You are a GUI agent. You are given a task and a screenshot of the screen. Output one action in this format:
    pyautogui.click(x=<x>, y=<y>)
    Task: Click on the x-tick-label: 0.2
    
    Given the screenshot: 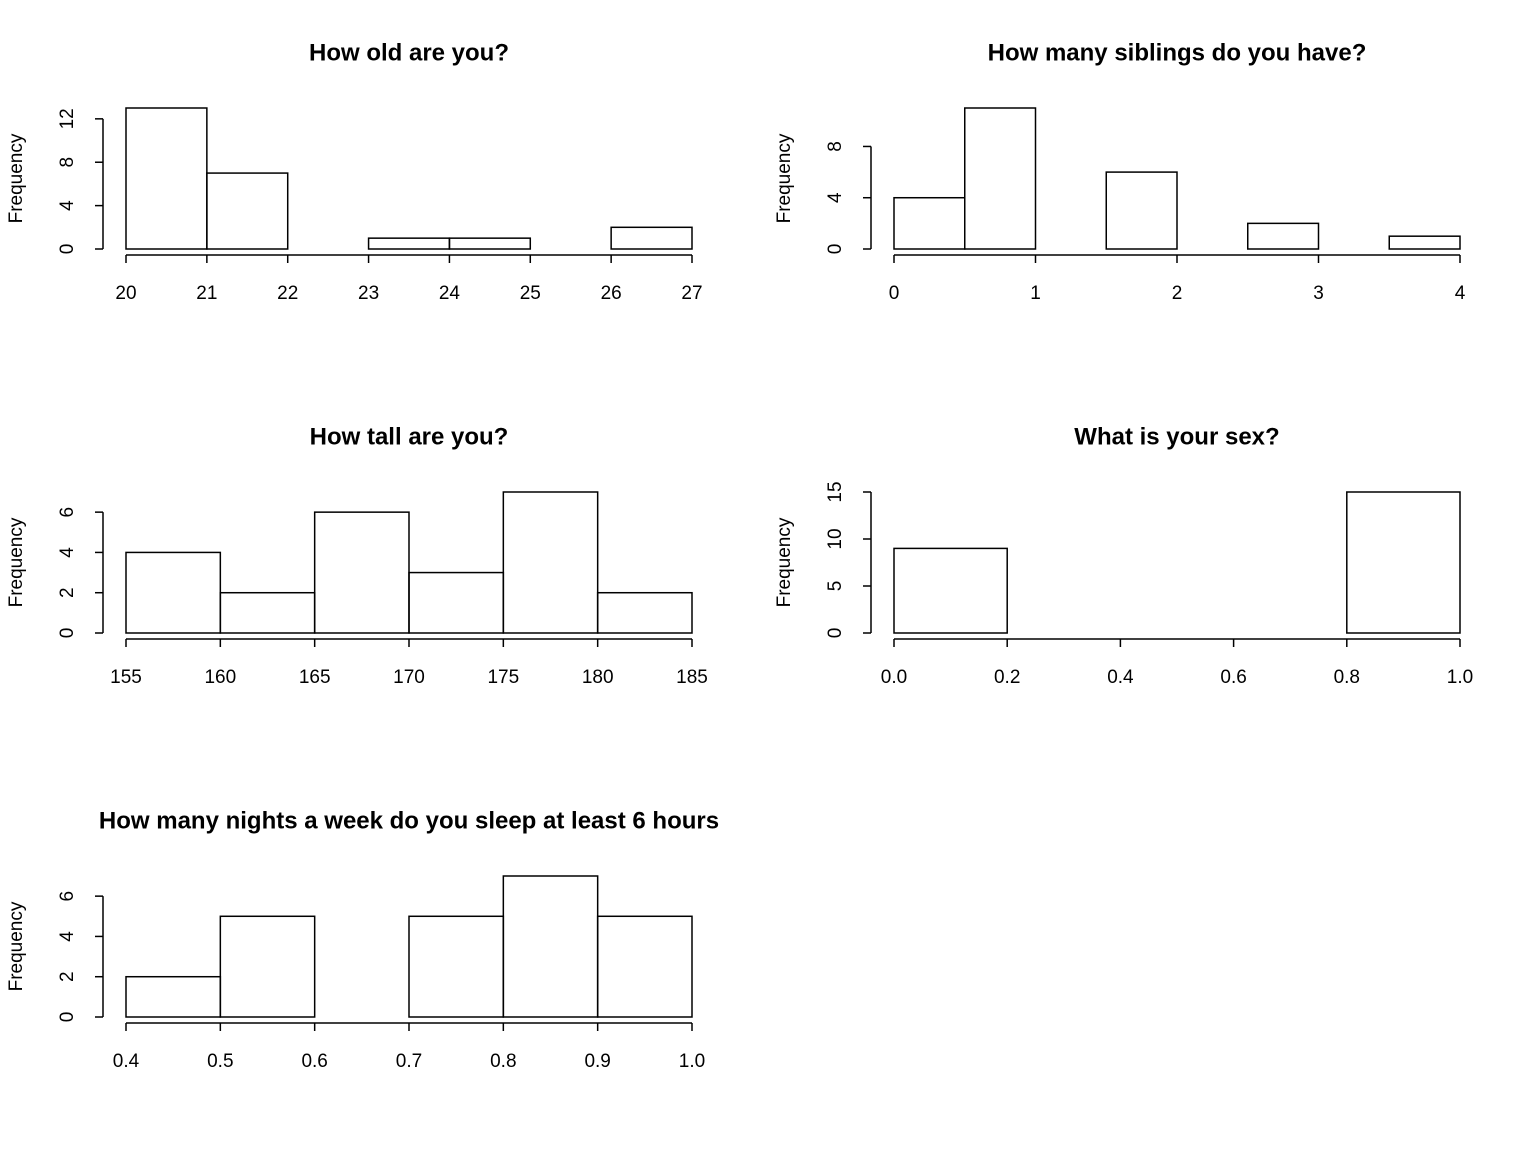 What is the action you would take?
    pyautogui.click(x=1007, y=677)
    